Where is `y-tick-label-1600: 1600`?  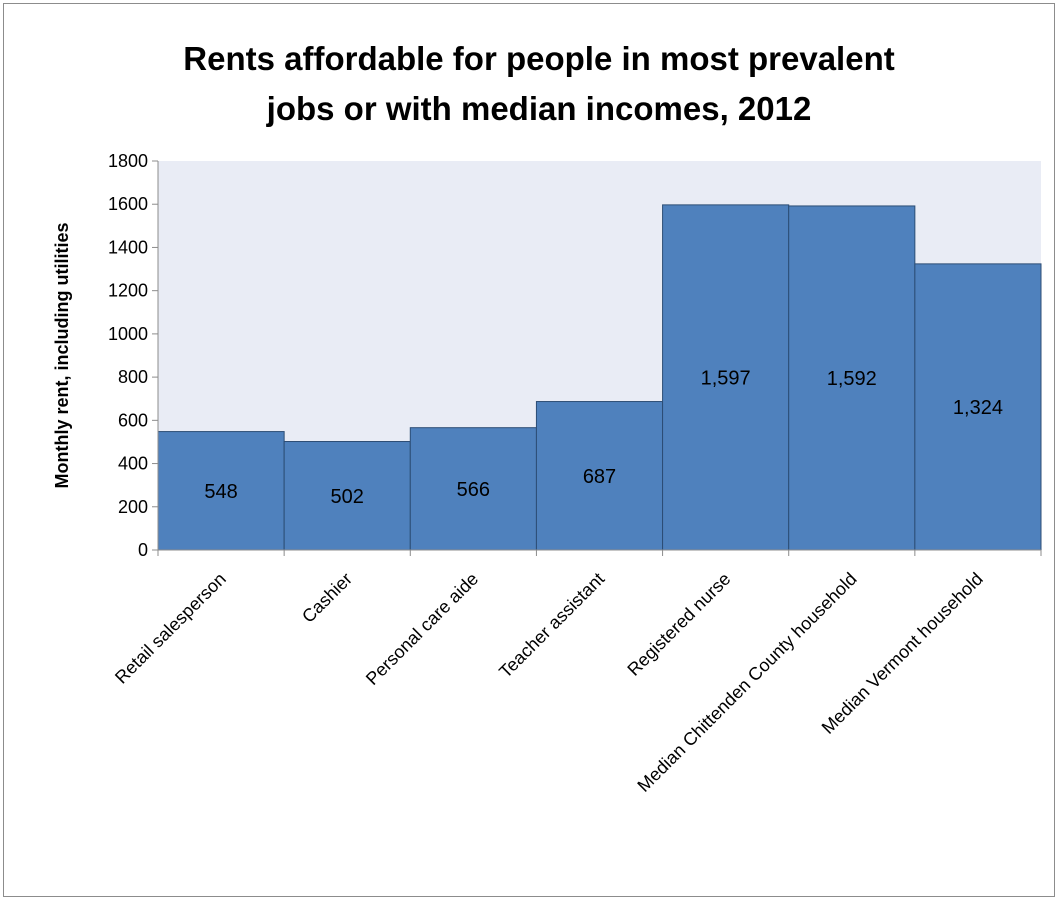 y-tick-label-1600: 1600 is located at coordinates (128, 204).